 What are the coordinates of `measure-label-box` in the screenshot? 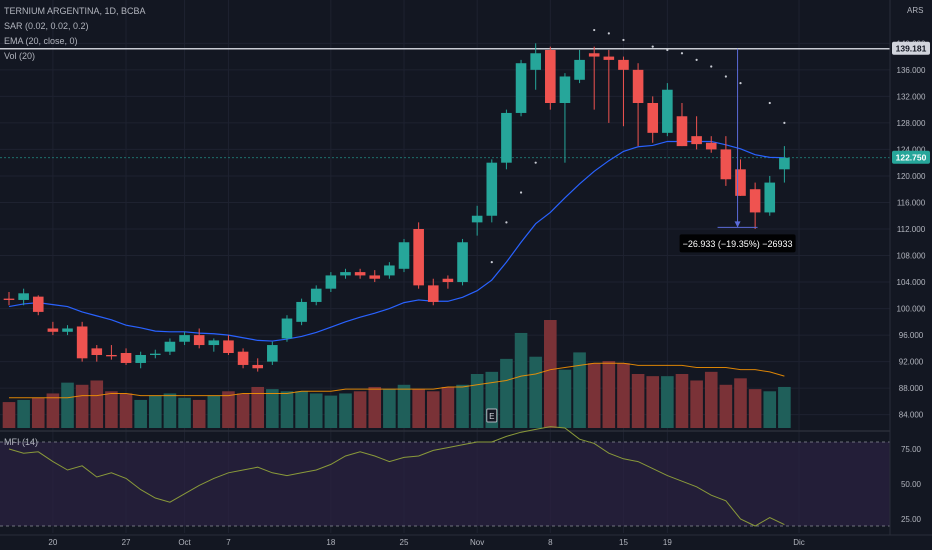 It's located at (737, 243).